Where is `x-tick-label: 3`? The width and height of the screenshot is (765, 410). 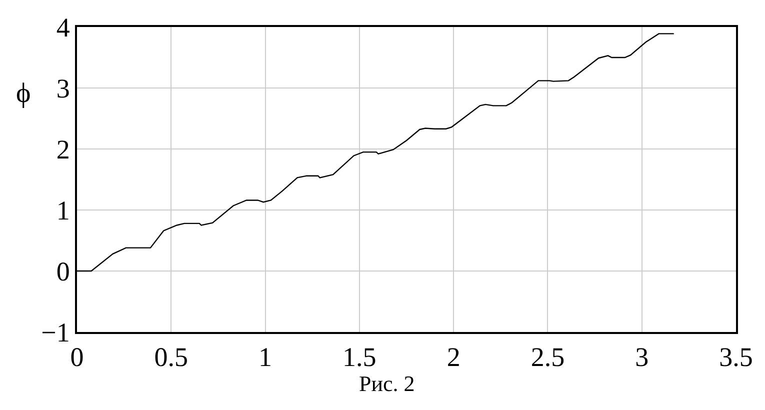
x-tick-label: 3 is located at coordinates (642, 357).